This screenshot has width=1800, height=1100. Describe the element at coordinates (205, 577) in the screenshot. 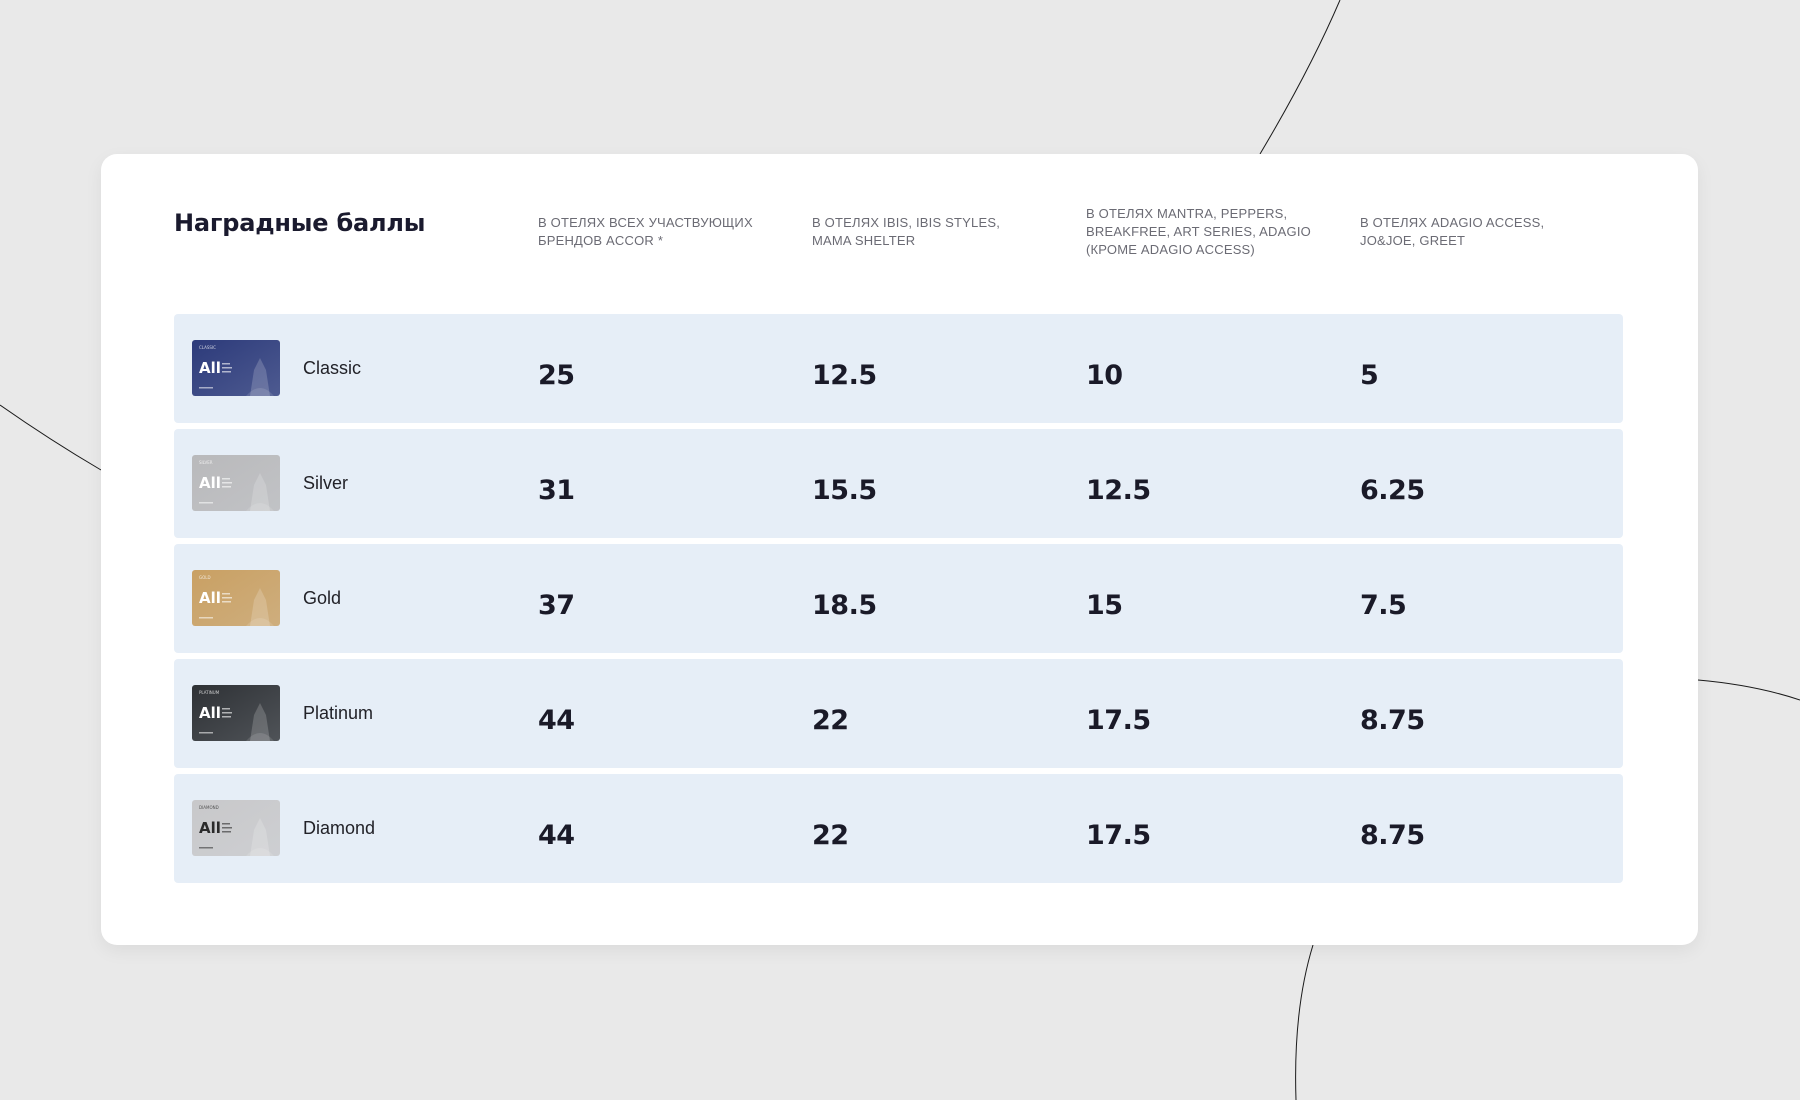

I see `card-tier-label: GOLD` at that location.